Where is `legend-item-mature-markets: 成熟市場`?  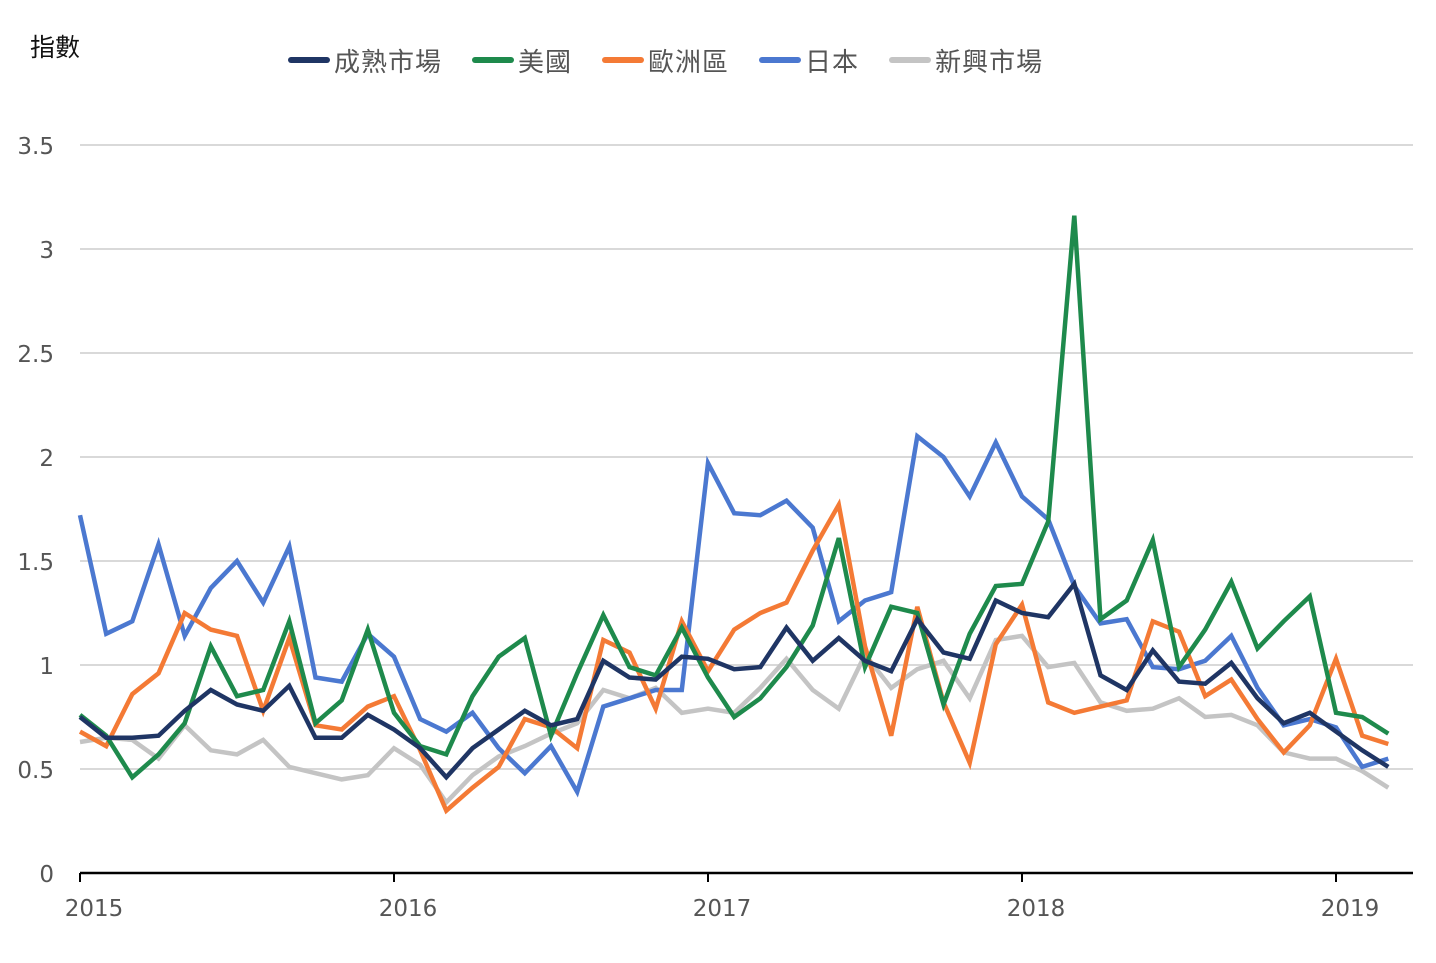
legend-item-mature-markets: 成熟市場 is located at coordinates (365, 60).